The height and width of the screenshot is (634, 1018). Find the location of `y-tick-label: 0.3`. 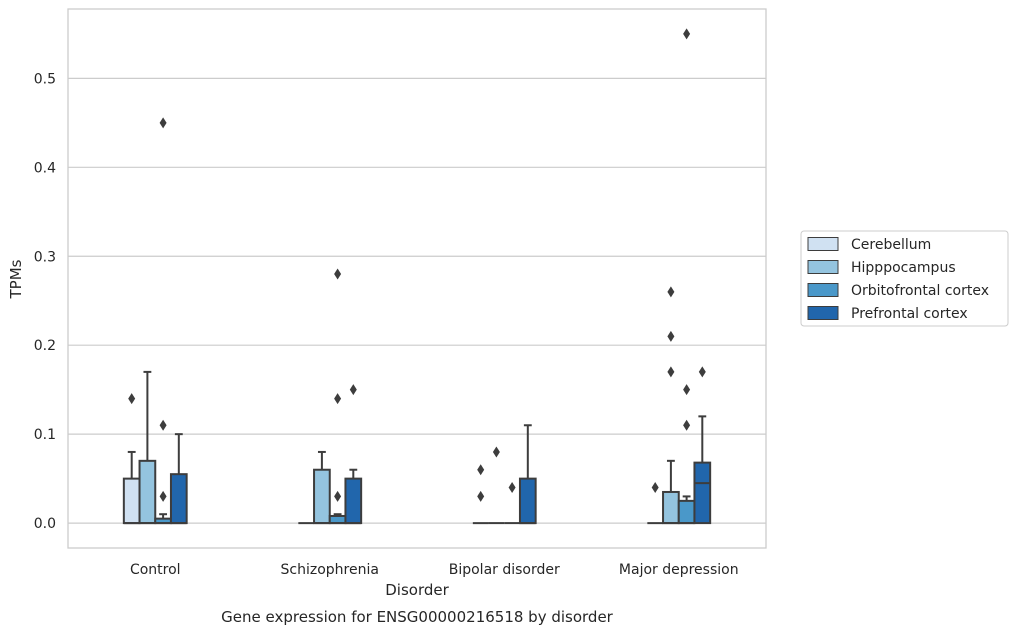

y-tick-label: 0.3 is located at coordinates (45, 257).